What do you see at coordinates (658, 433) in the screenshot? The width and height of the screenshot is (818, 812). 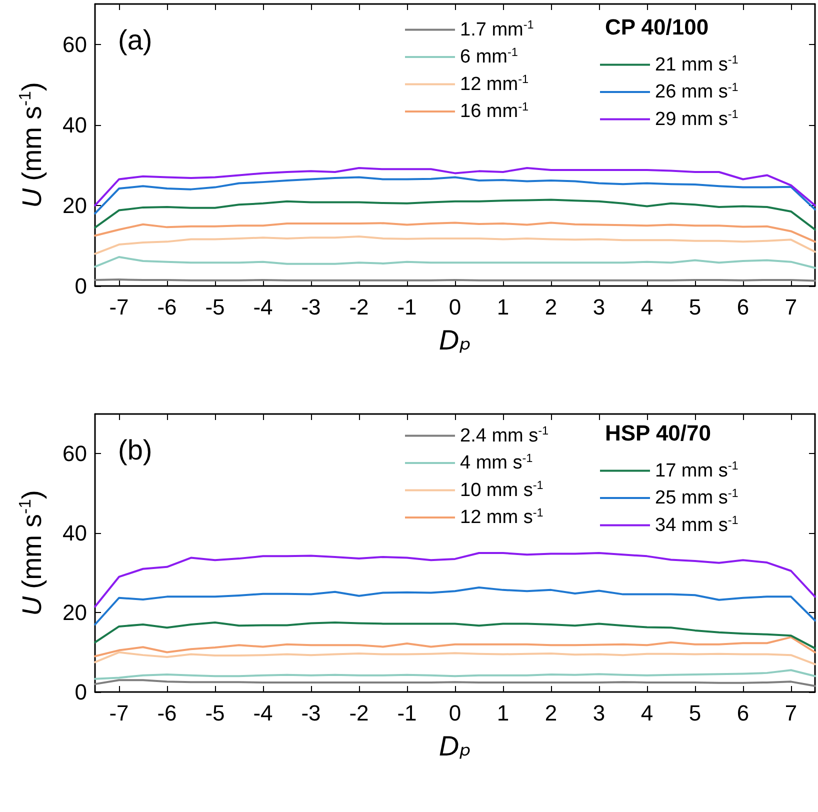 I see `legend-title: HSP 40/70` at bounding box center [658, 433].